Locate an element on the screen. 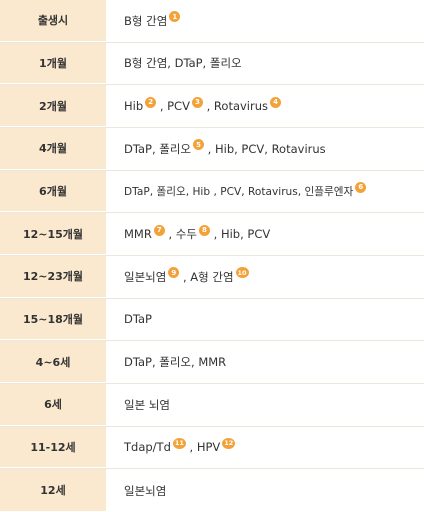 The image size is (424, 512). vaccine-text: , Hib, PCV is located at coordinates (242, 234).